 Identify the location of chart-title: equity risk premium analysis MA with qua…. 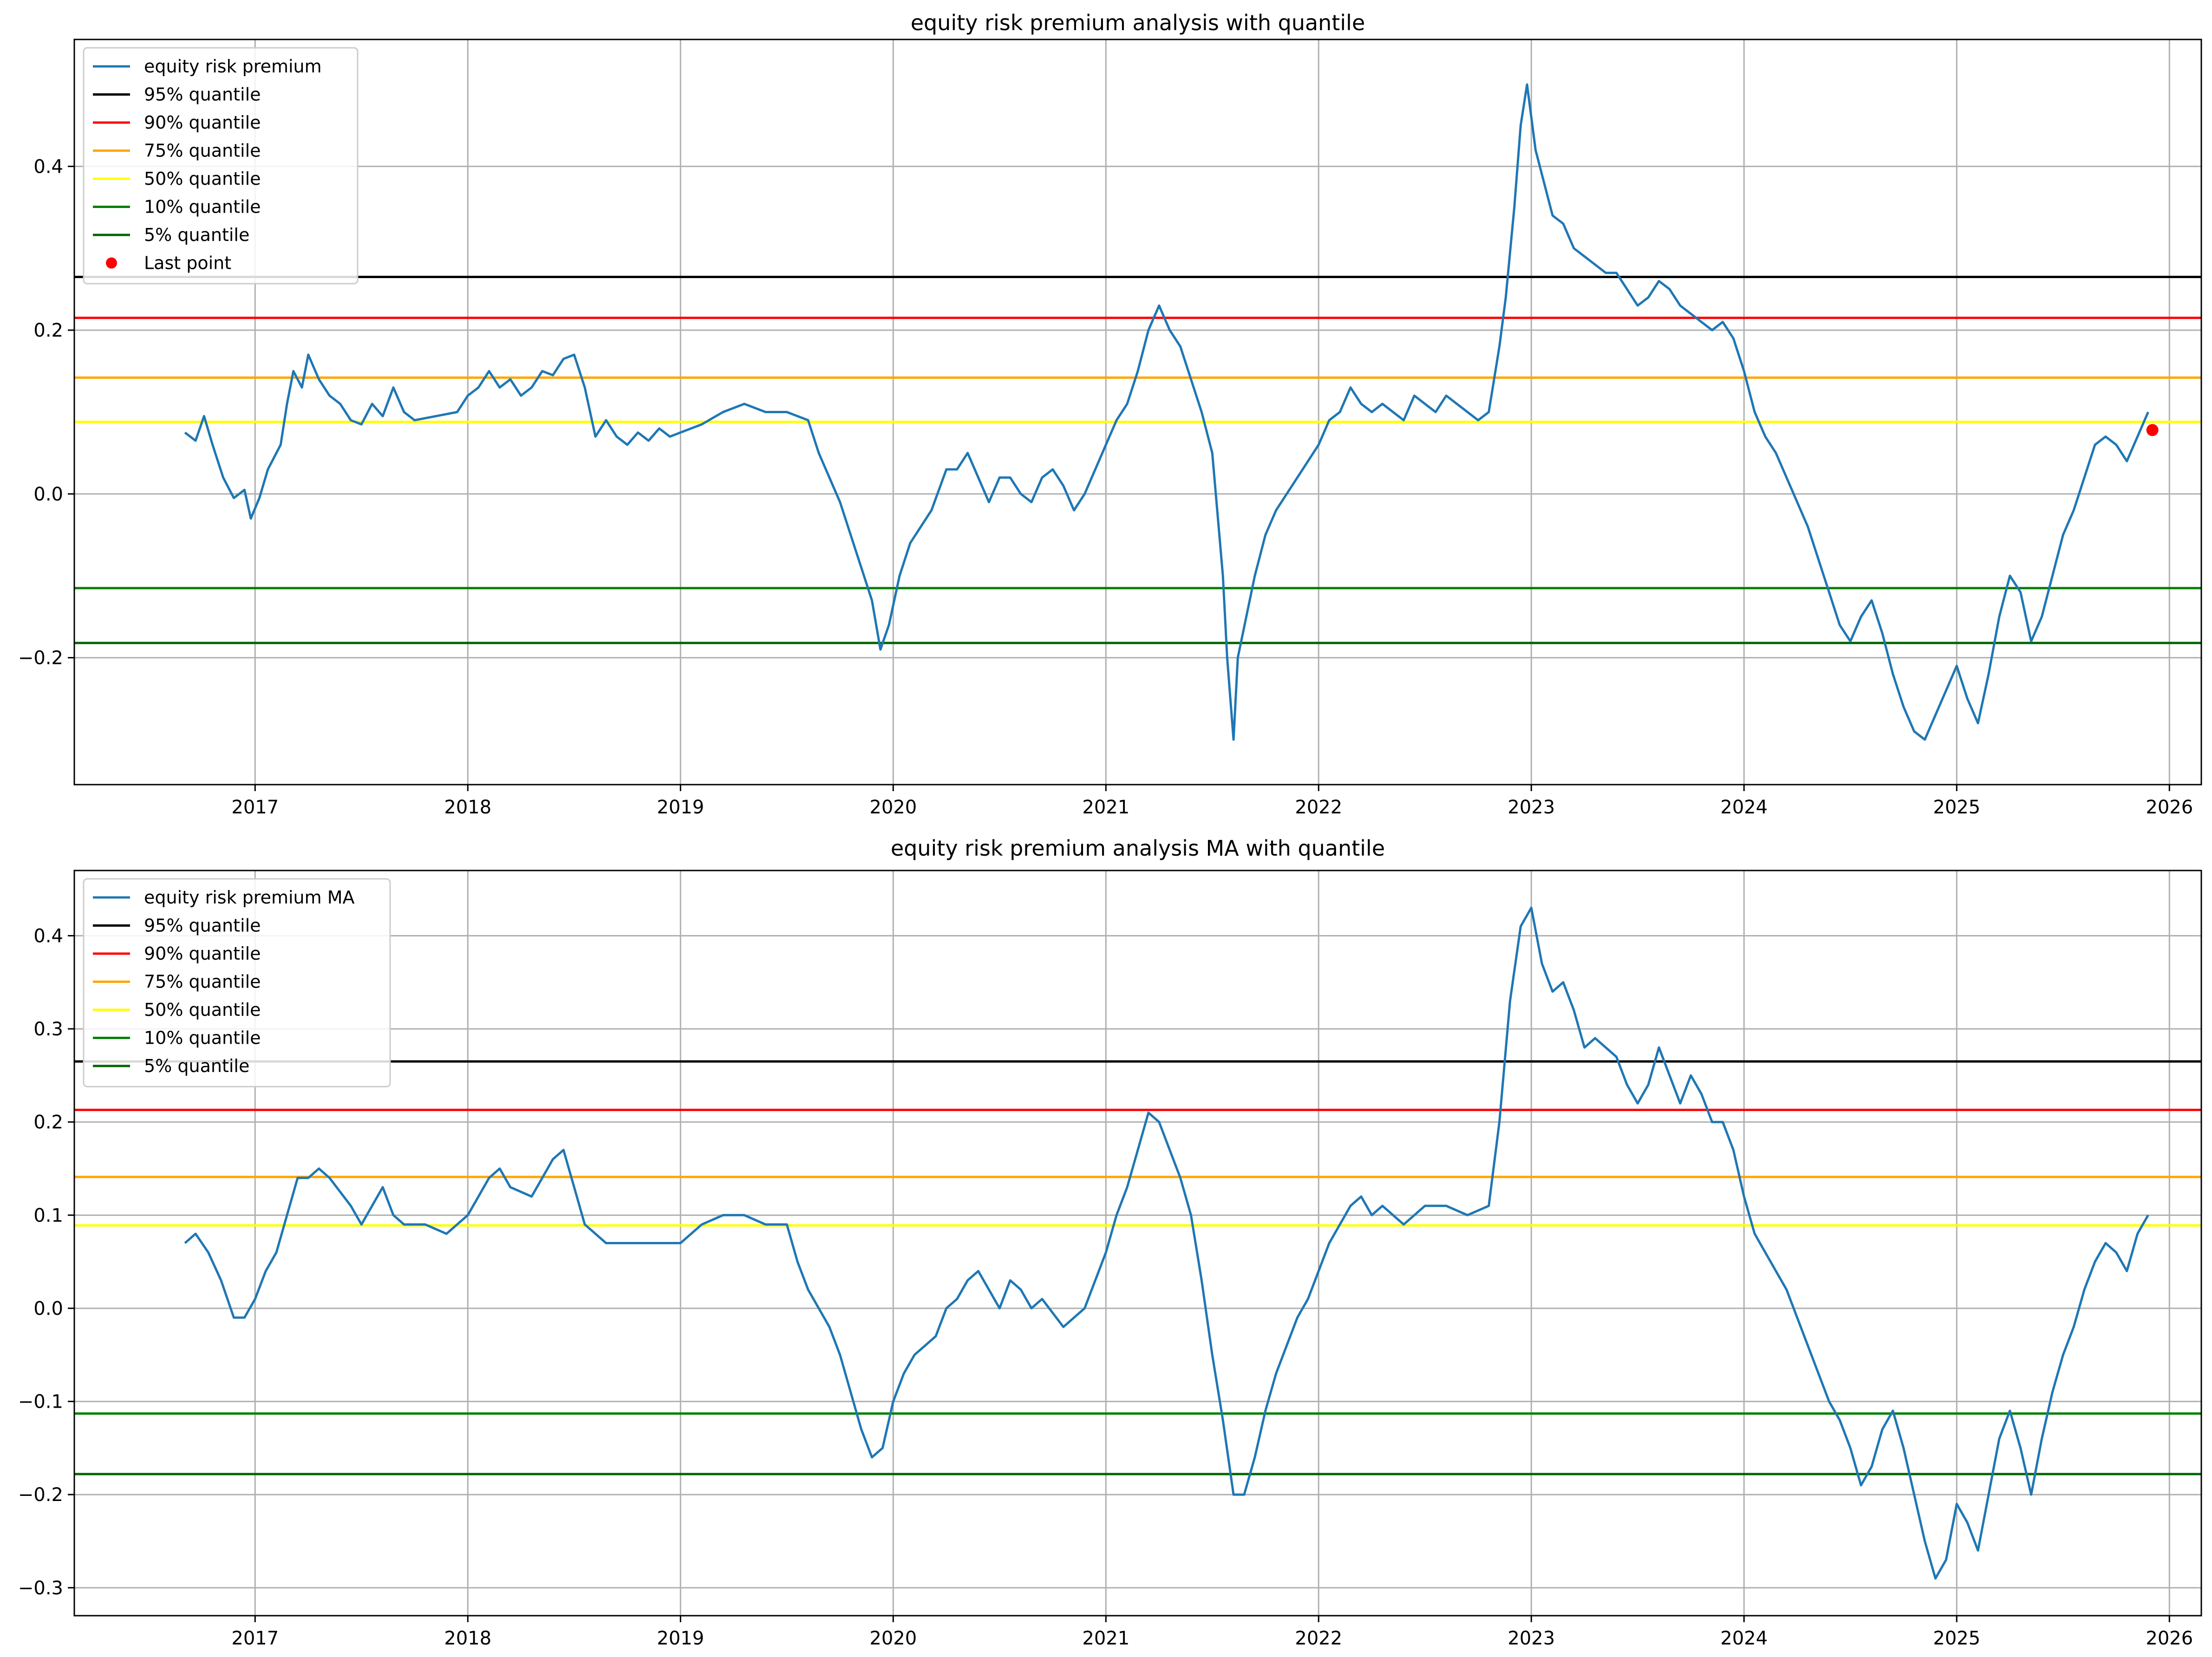
(1138, 848).